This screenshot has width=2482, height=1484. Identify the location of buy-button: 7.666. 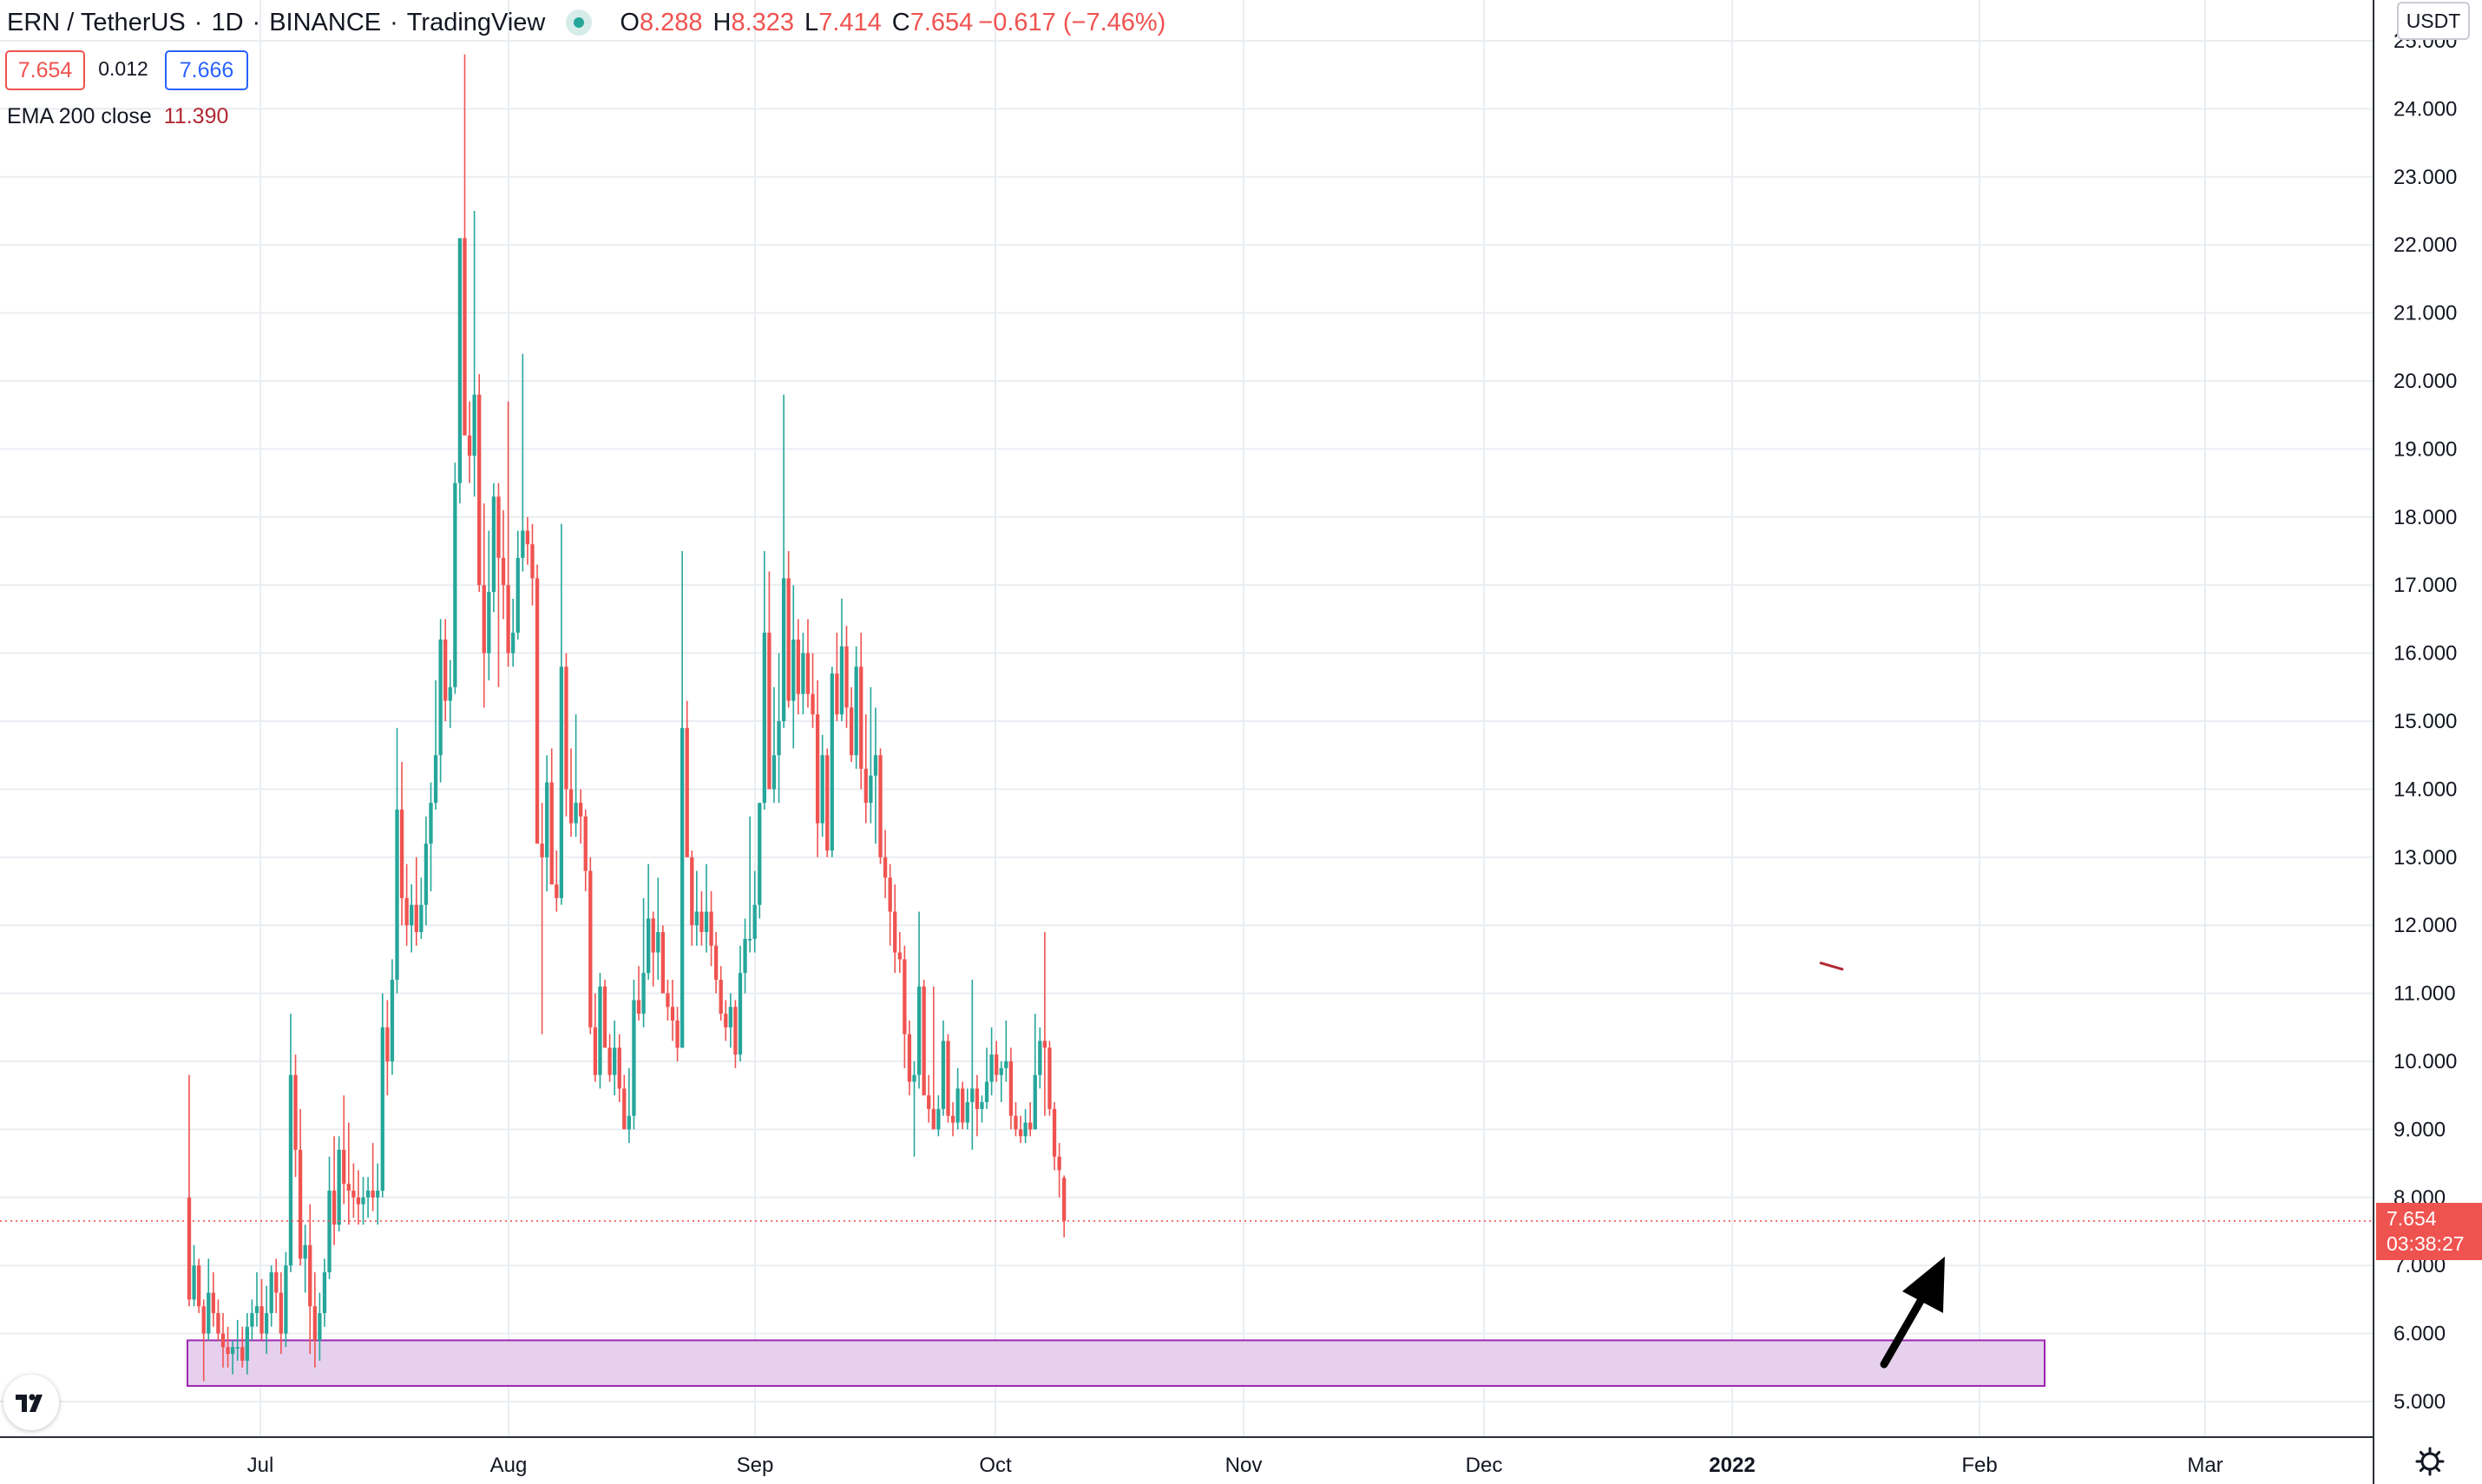
(206, 70).